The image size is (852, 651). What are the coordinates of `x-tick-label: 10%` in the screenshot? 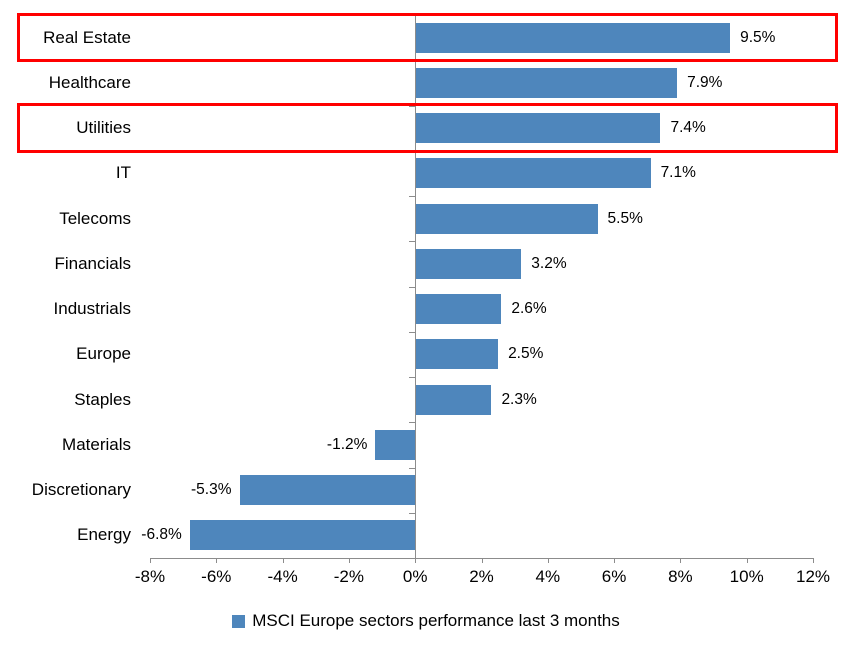 It's located at (746, 576).